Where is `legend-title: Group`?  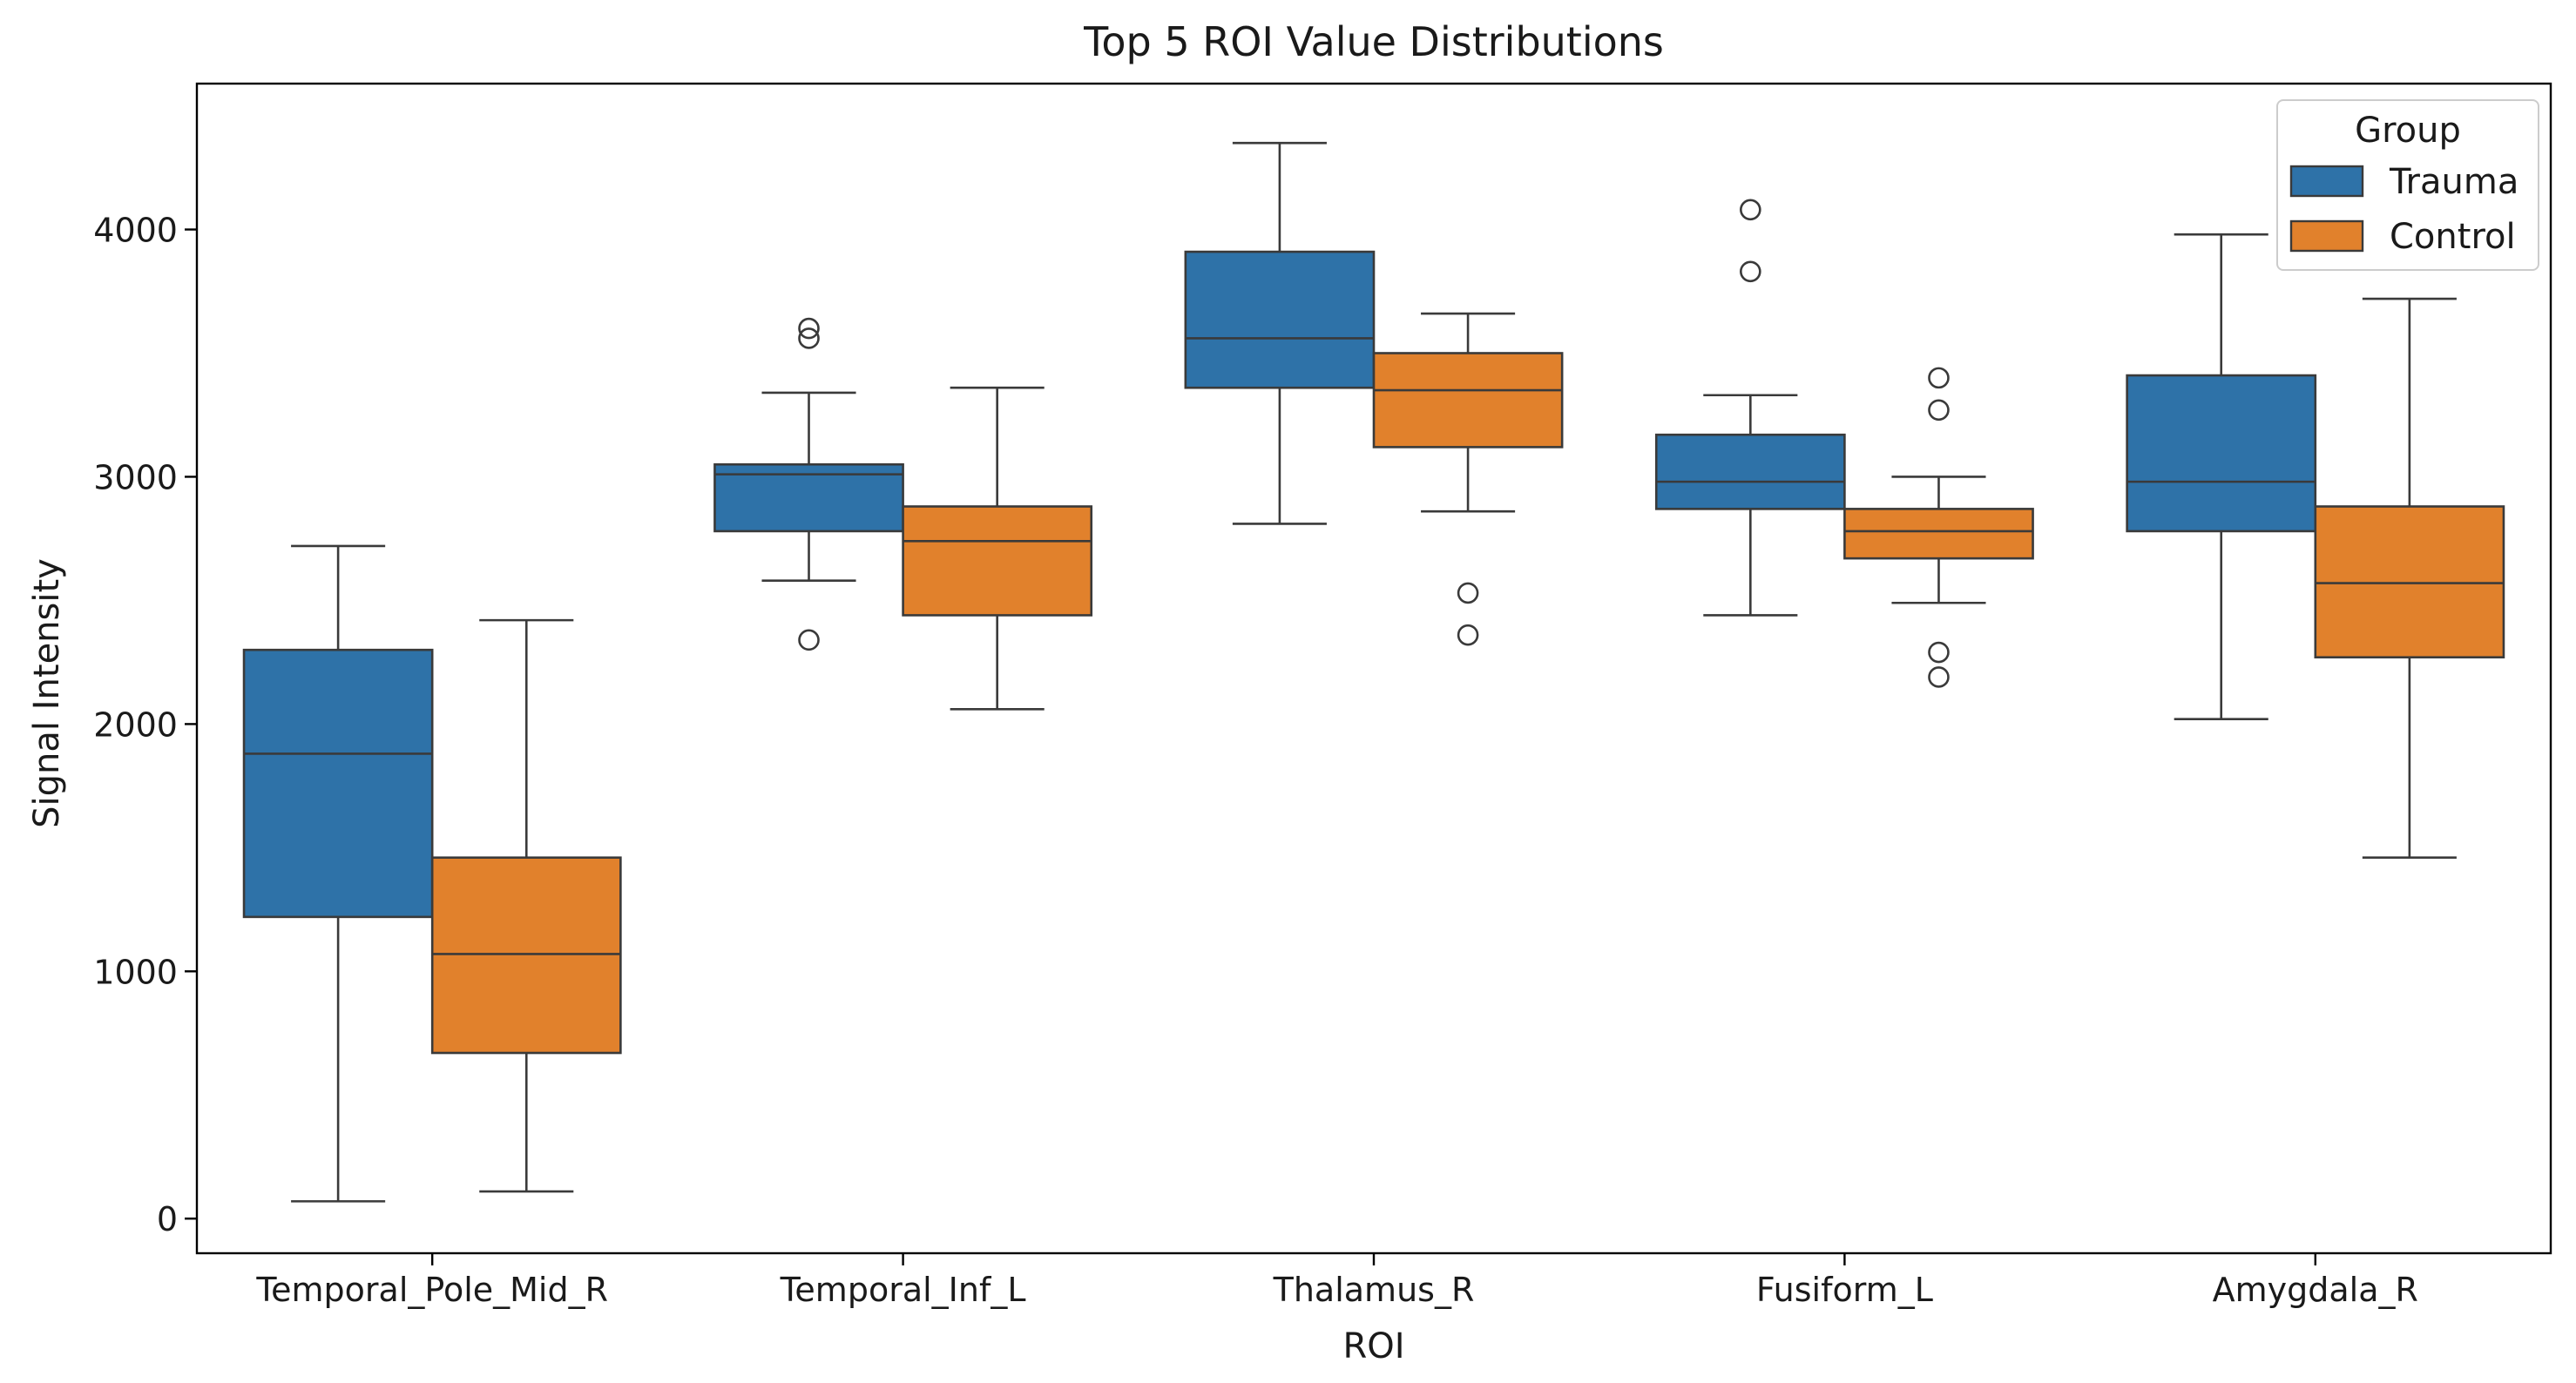
legend-title: Group is located at coordinates (2408, 131).